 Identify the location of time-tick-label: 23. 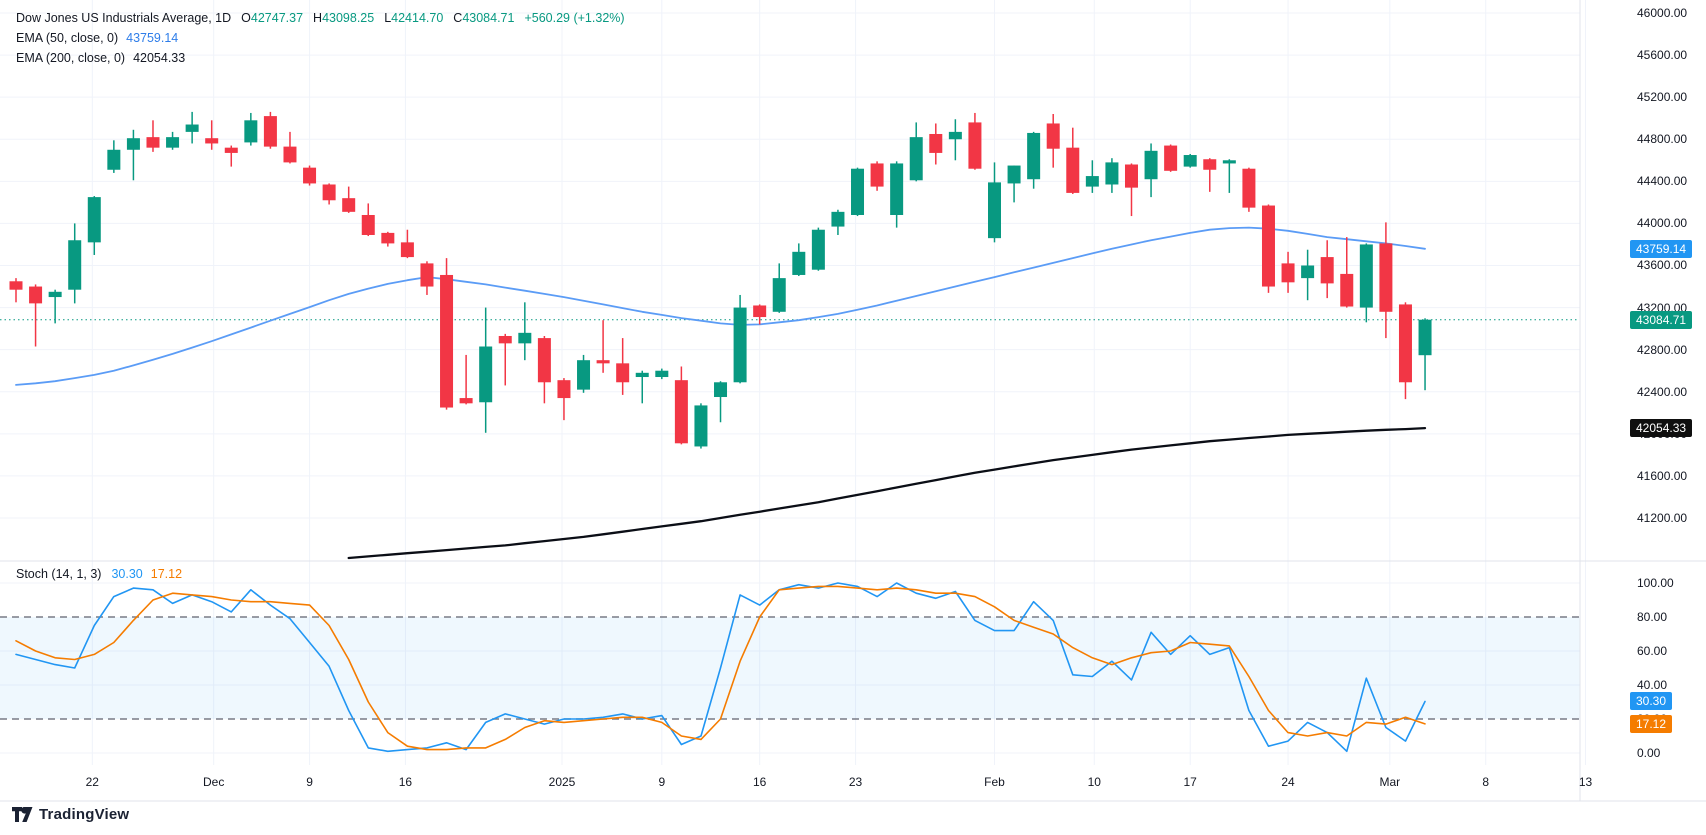
(855, 782).